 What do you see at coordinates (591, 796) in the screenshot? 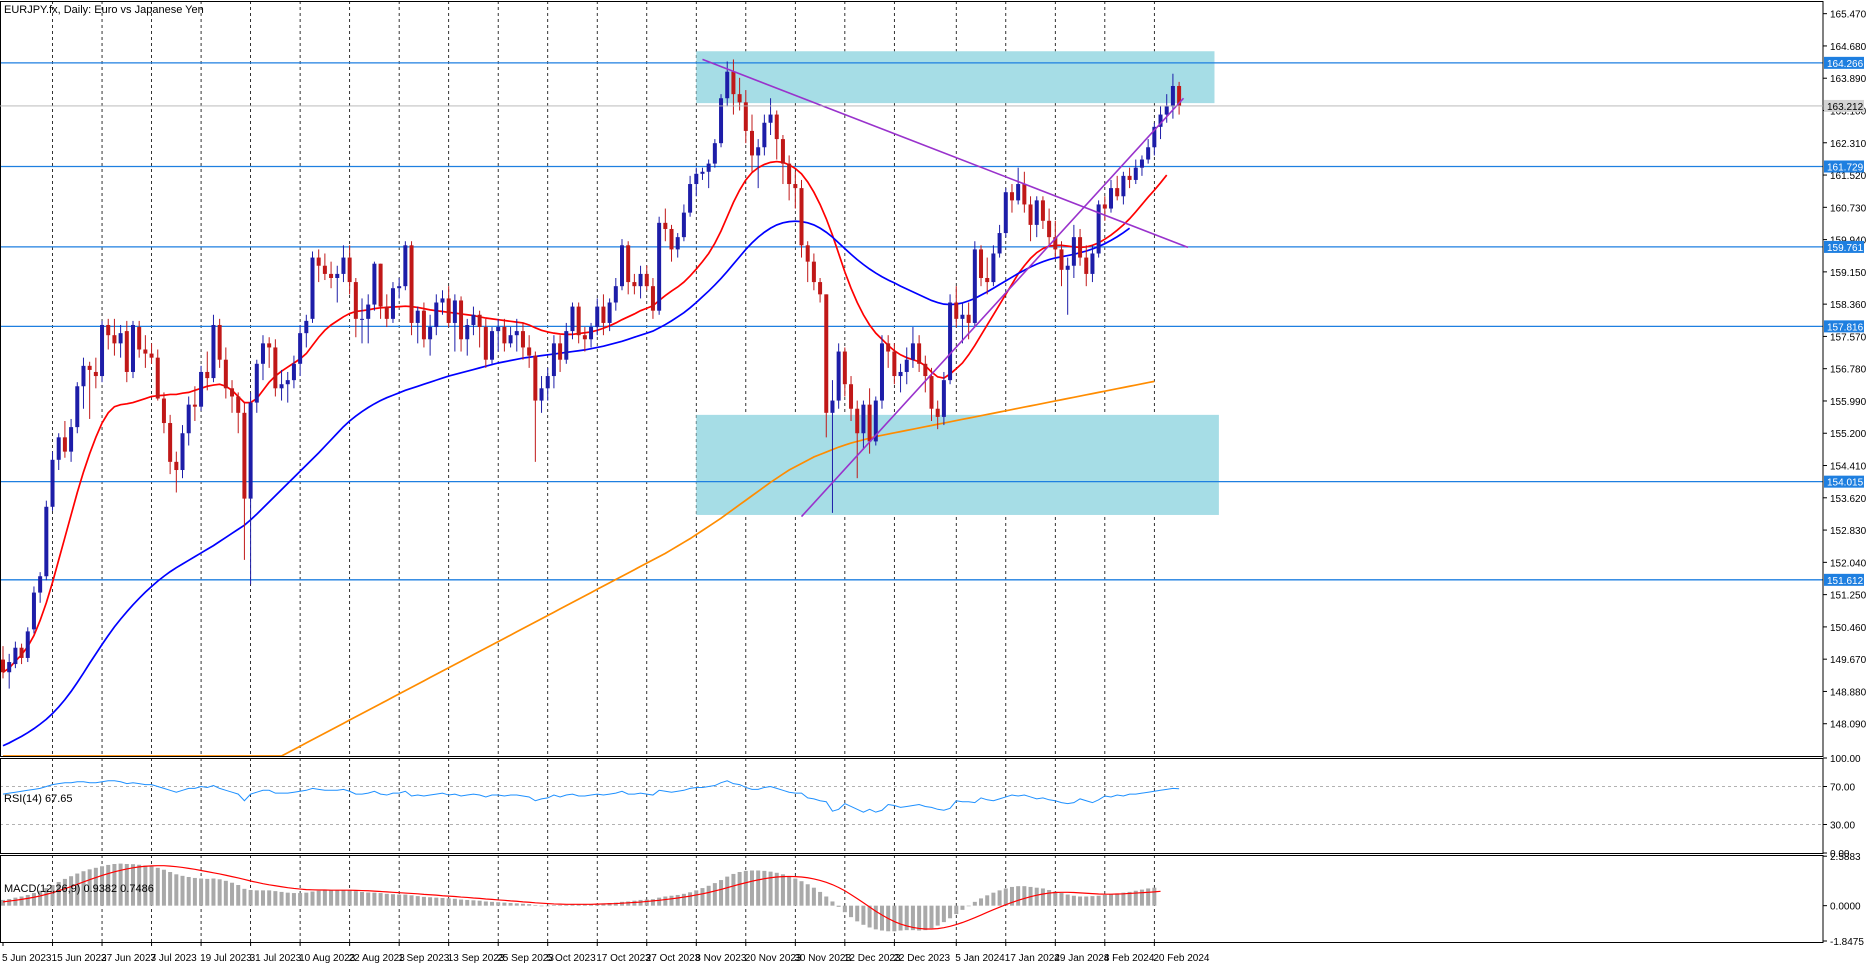
I see `rsi-line` at bounding box center [591, 796].